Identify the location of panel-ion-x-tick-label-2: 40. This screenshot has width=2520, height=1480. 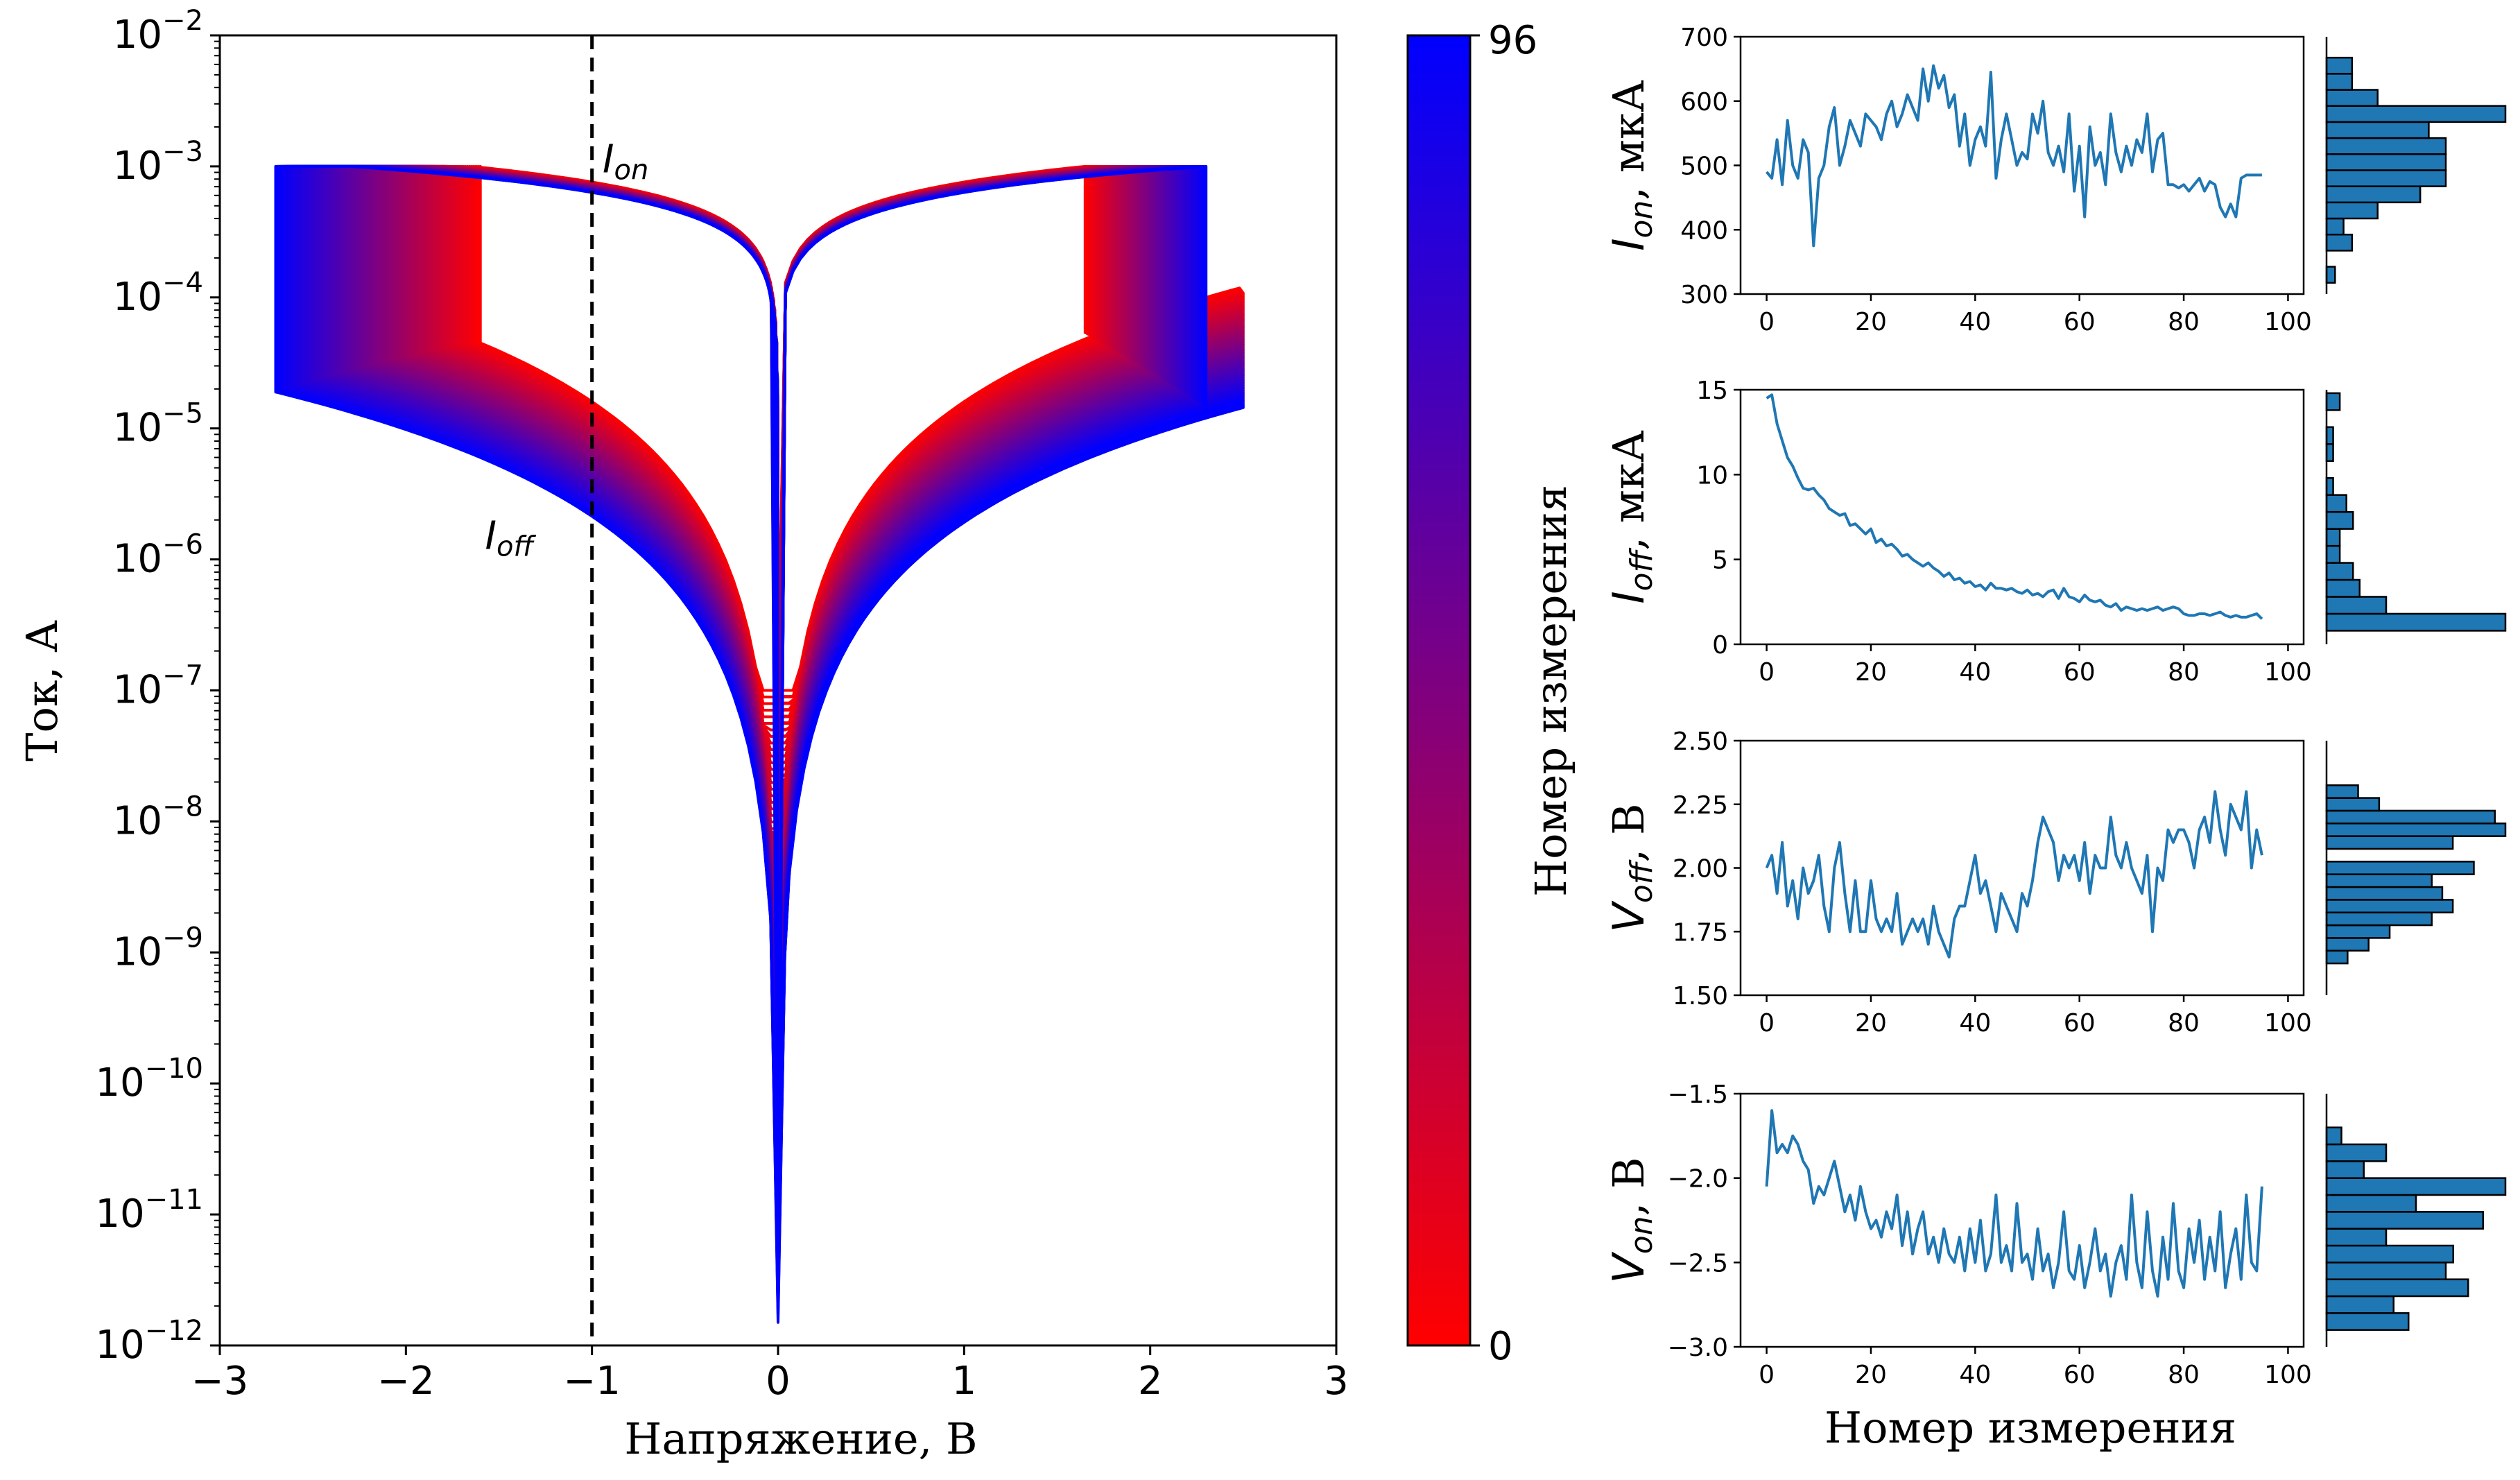
(1975, 322).